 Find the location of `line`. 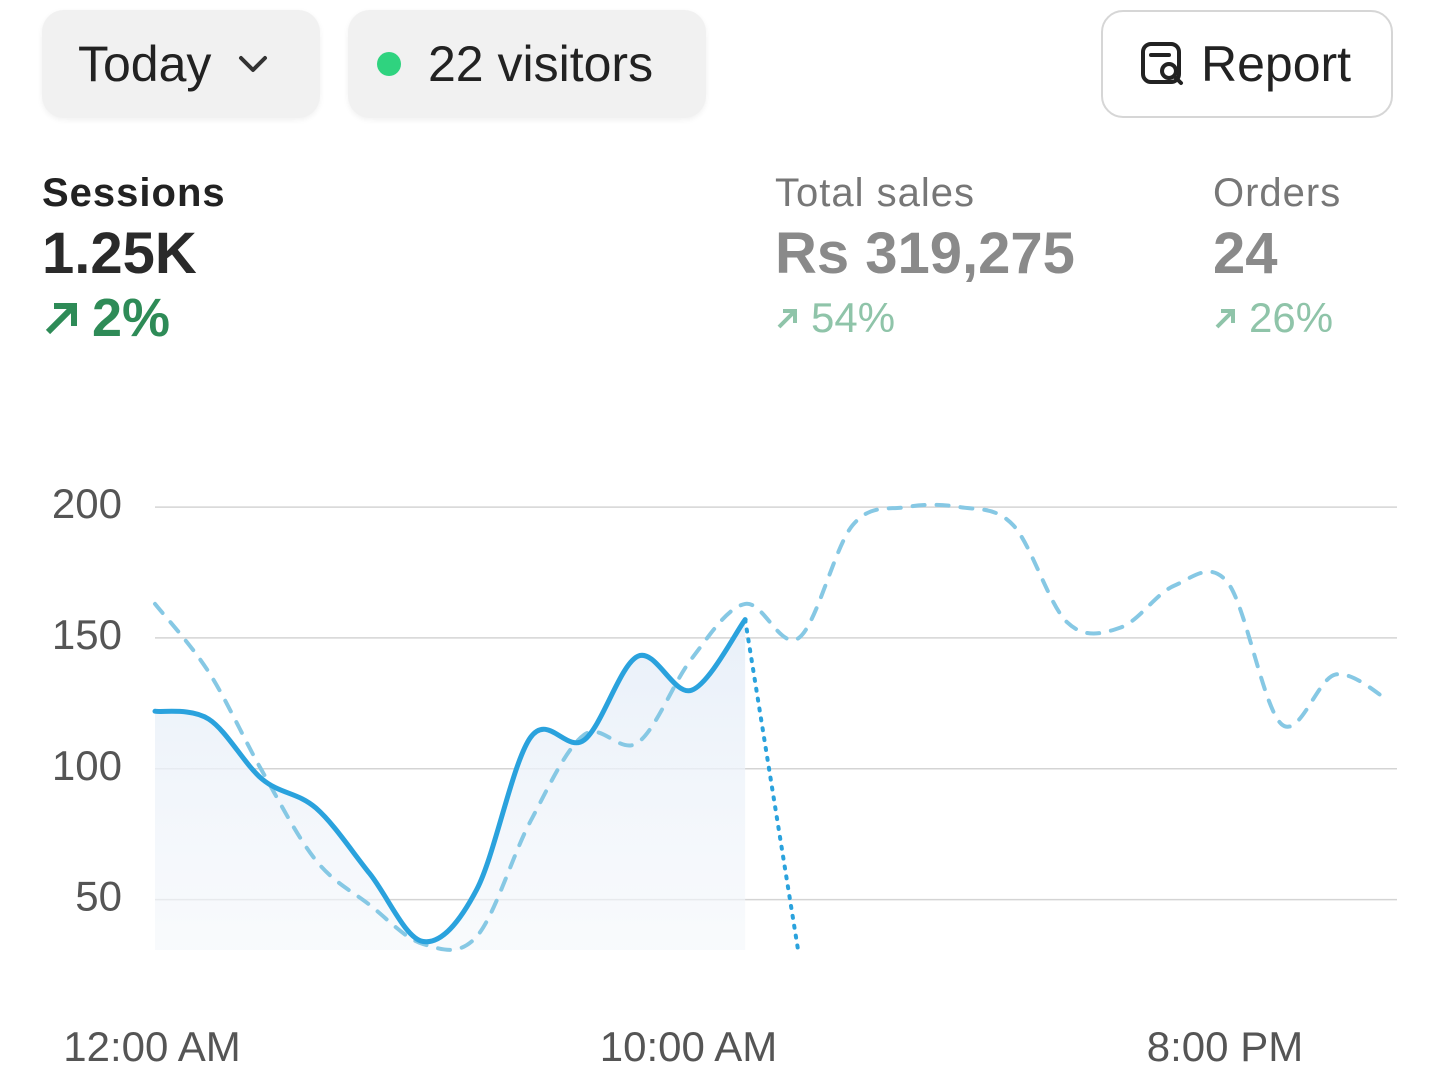

line is located at coordinates (450, 781).